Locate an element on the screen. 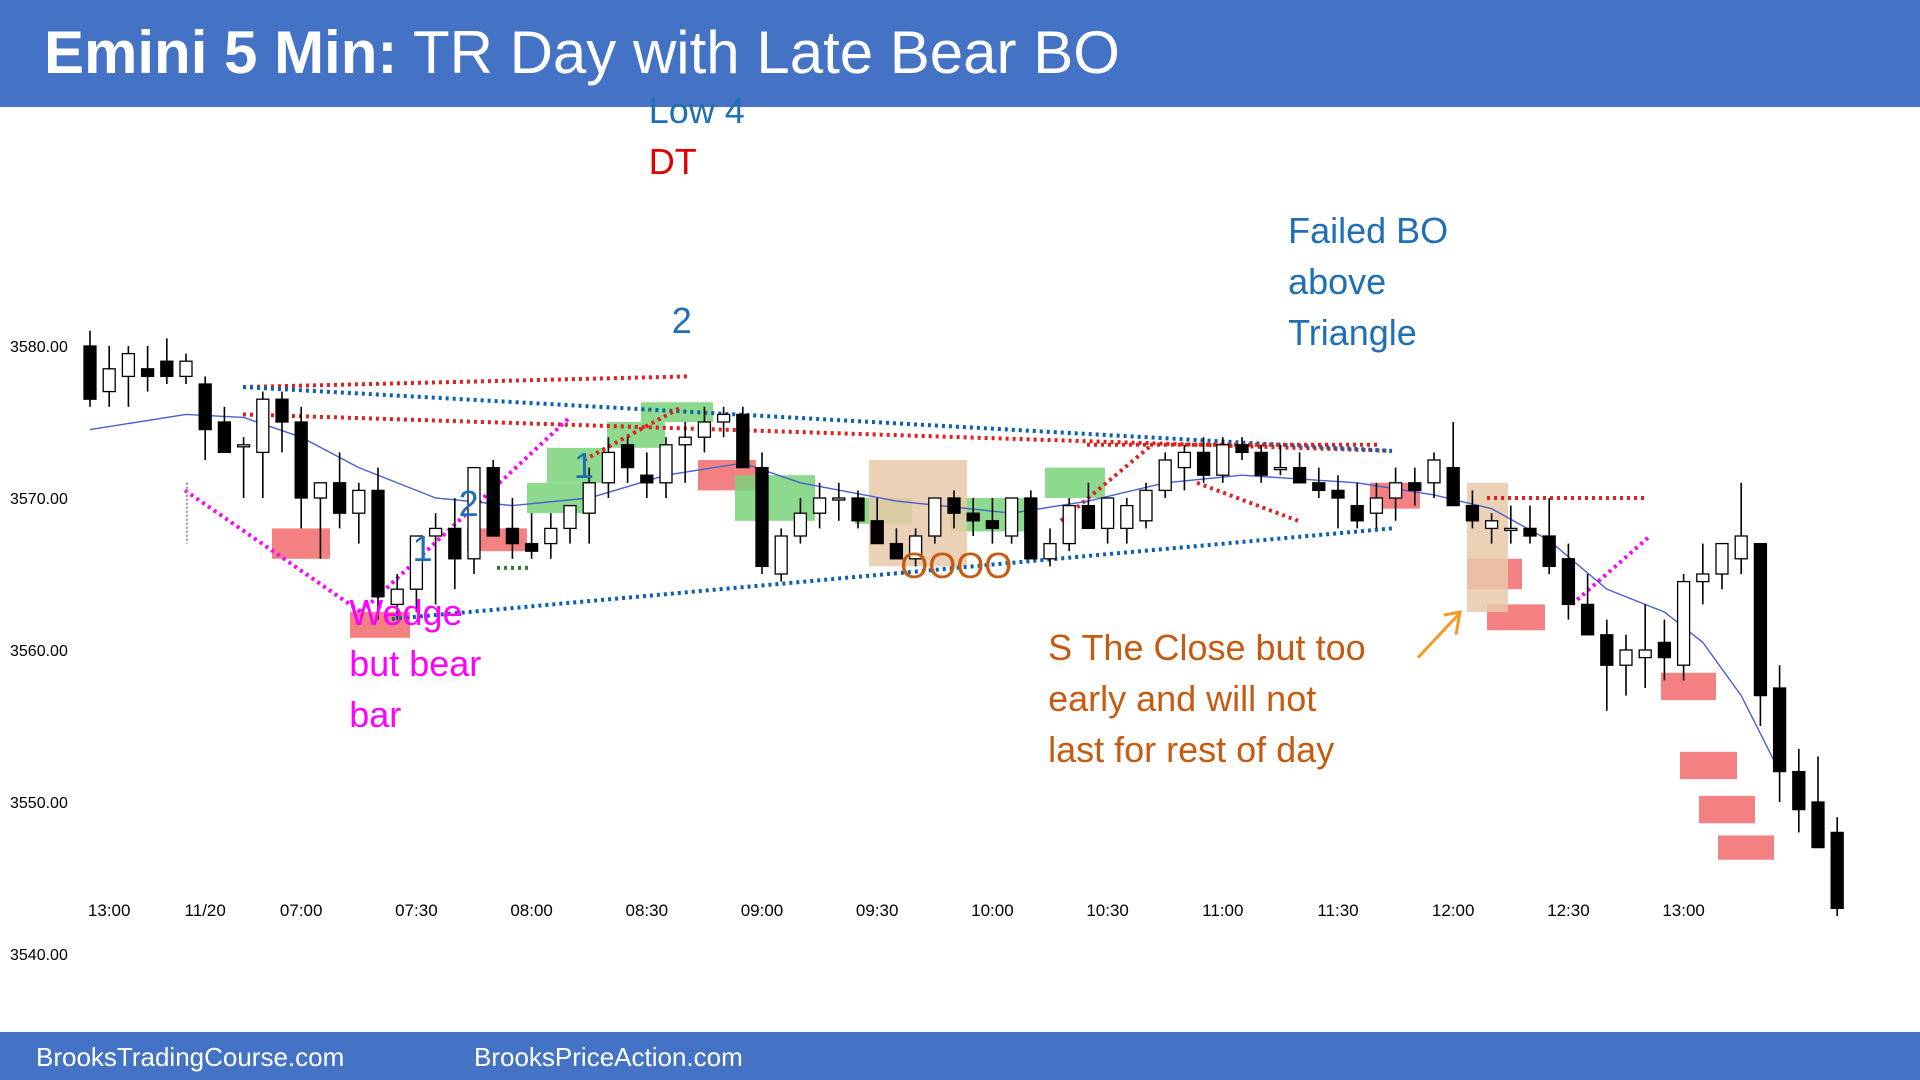 Image resolution: width=1920 pixels, height=1080 pixels. y-tick-label: 3560.00 is located at coordinates (39, 651).